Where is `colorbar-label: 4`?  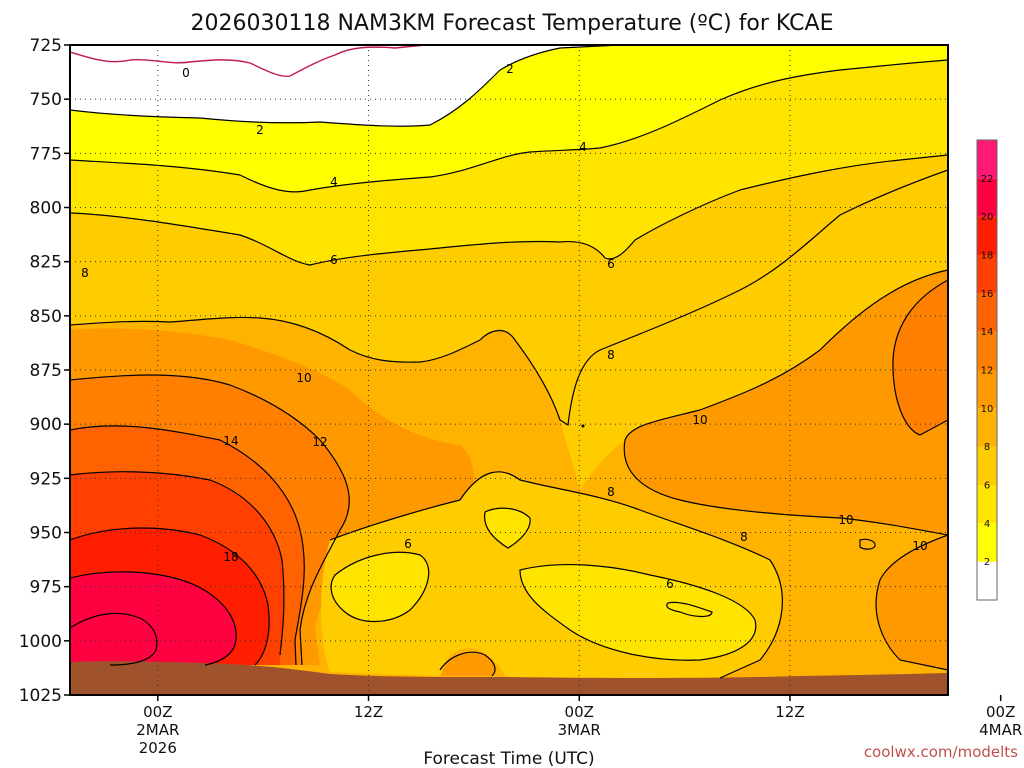 colorbar-label: 4 is located at coordinates (987, 524).